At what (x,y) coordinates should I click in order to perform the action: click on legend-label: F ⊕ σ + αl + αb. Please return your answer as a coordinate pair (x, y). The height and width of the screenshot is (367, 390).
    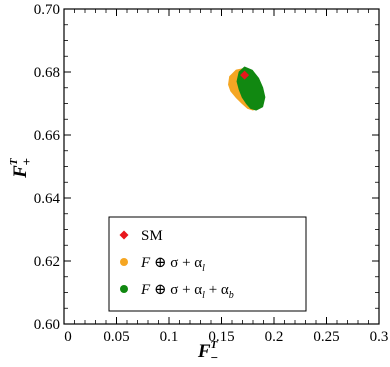
    Looking at the image, I should click on (187, 291).